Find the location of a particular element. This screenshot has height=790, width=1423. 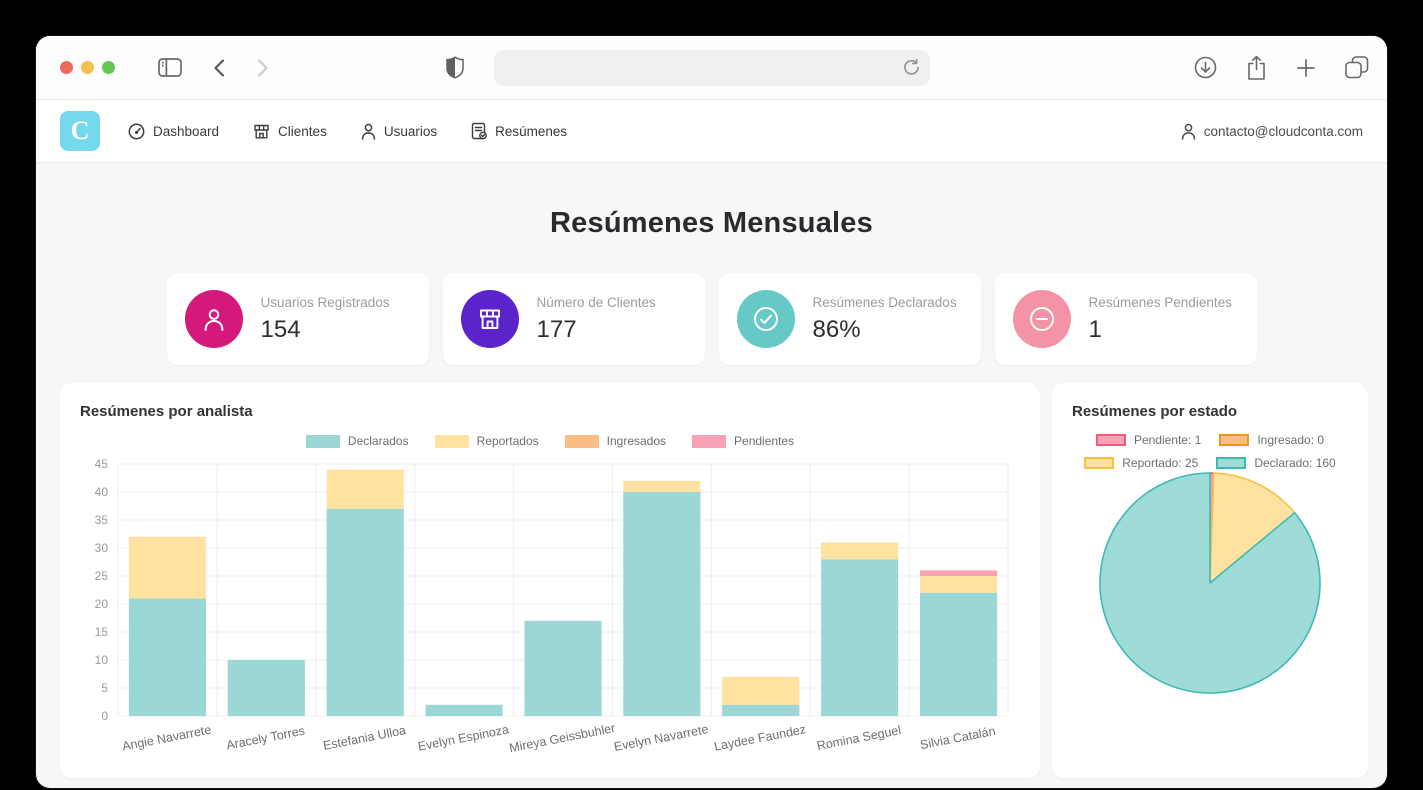

stat-card-resumenes-pendientes: Resúmenes Pendientes 1 is located at coordinates (1125, 319).